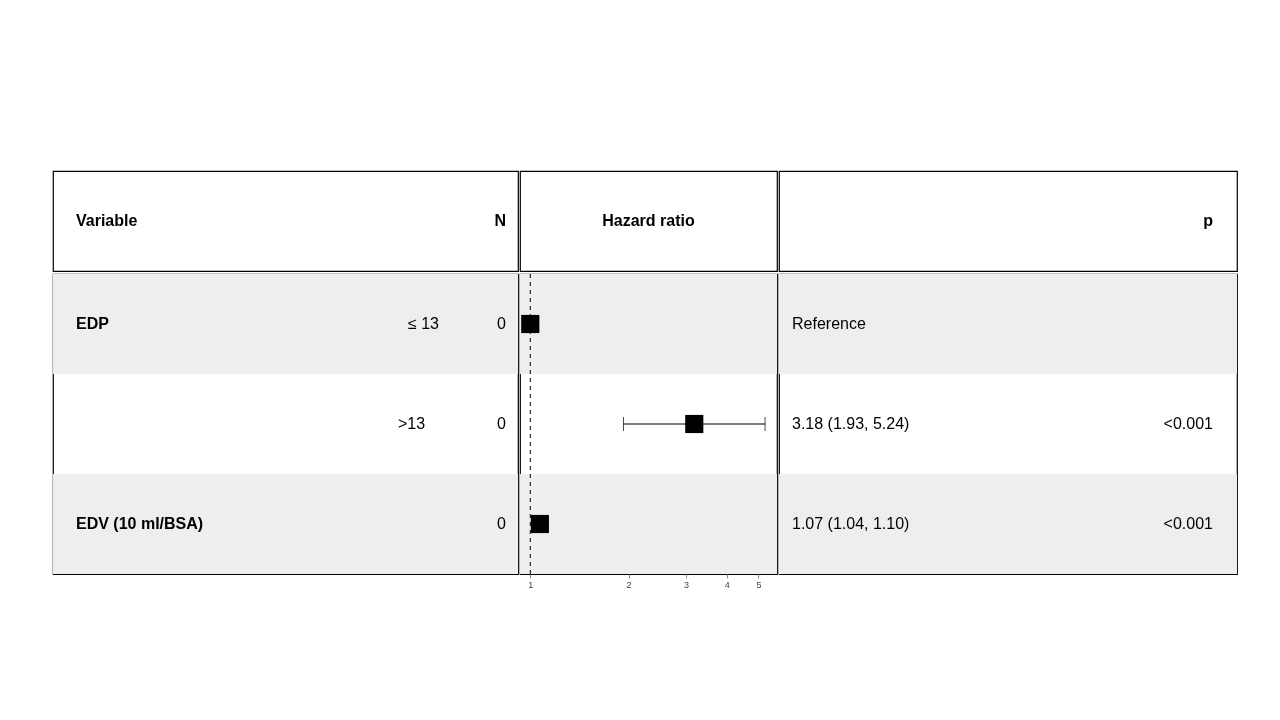 This screenshot has width=1280, height=720. Describe the element at coordinates (140, 523) in the screenshot. I see `text: EDV (10 ml/BSA)` at that location.